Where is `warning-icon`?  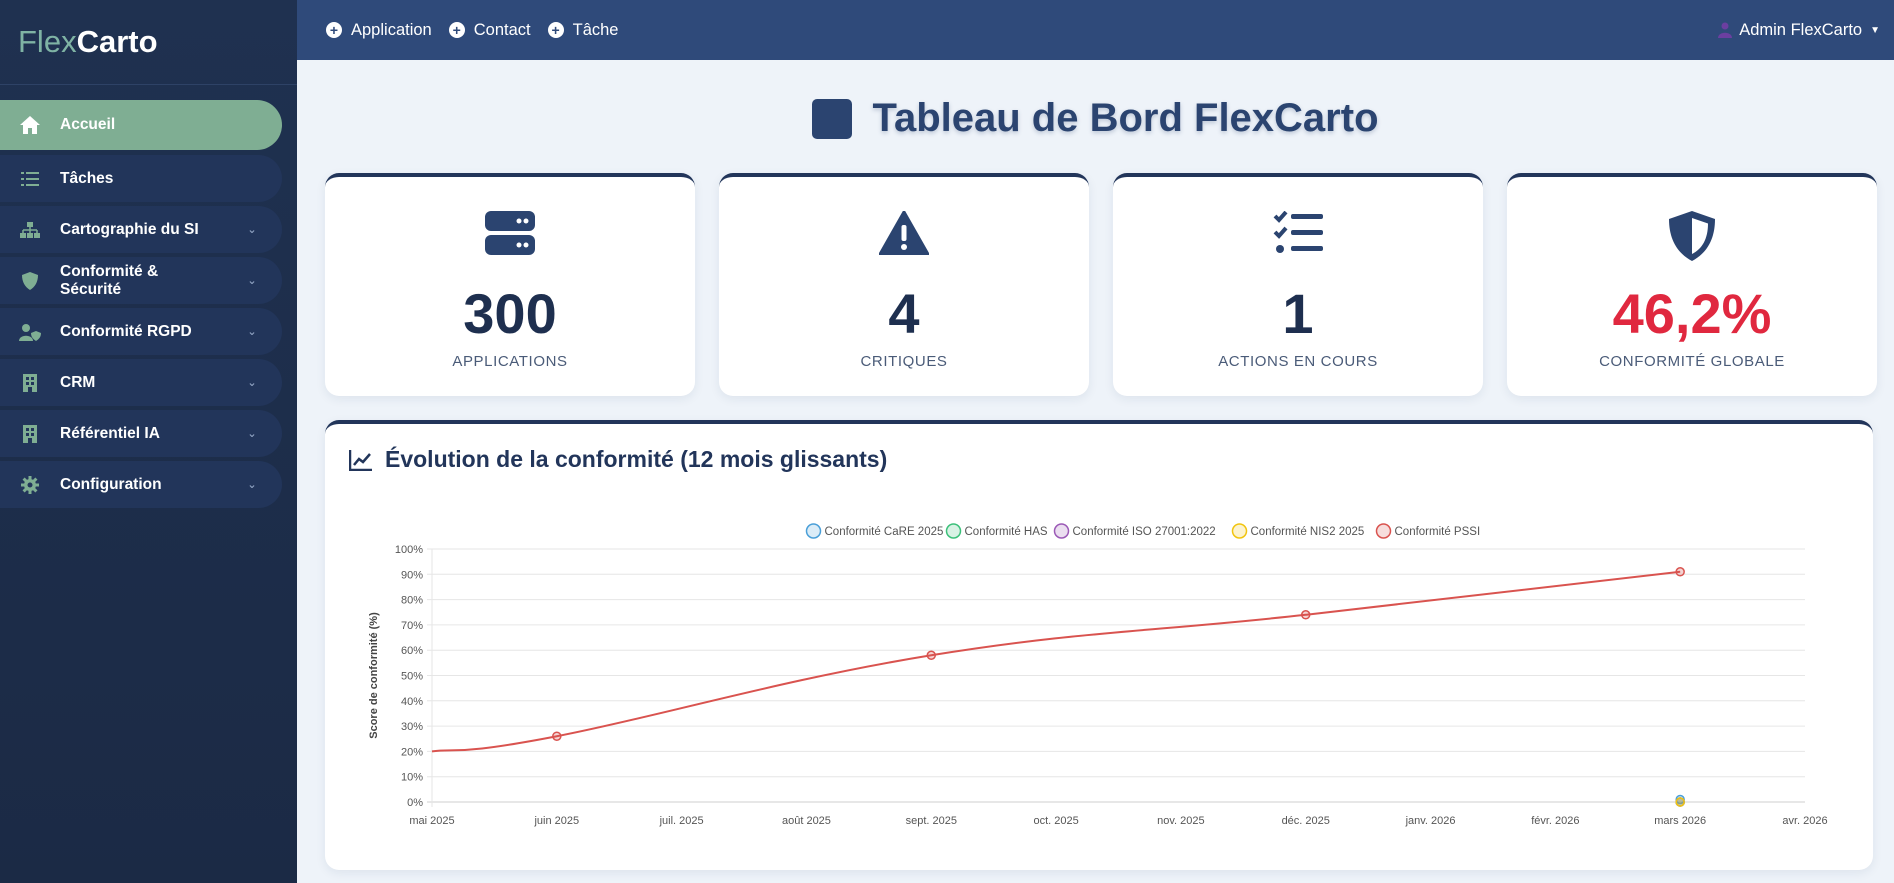
warning-icon is located at coordinates (904, 233).